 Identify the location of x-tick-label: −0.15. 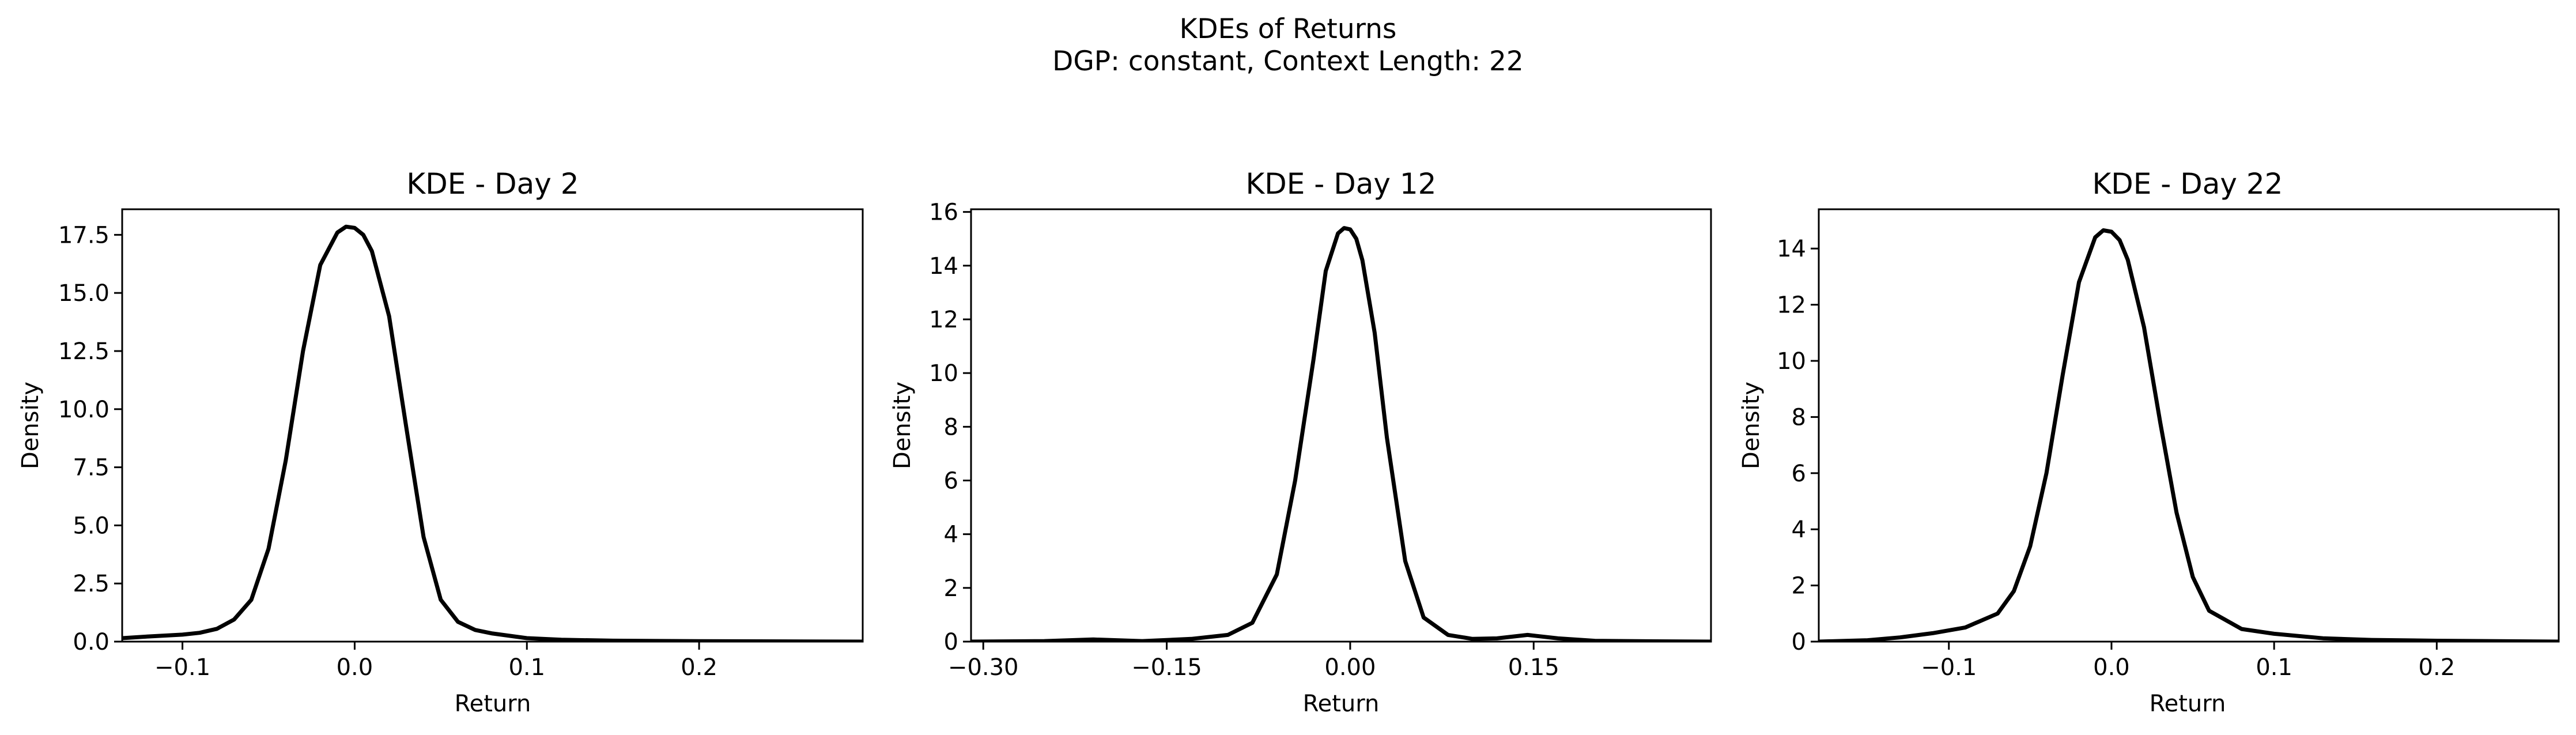
(1166, 667).